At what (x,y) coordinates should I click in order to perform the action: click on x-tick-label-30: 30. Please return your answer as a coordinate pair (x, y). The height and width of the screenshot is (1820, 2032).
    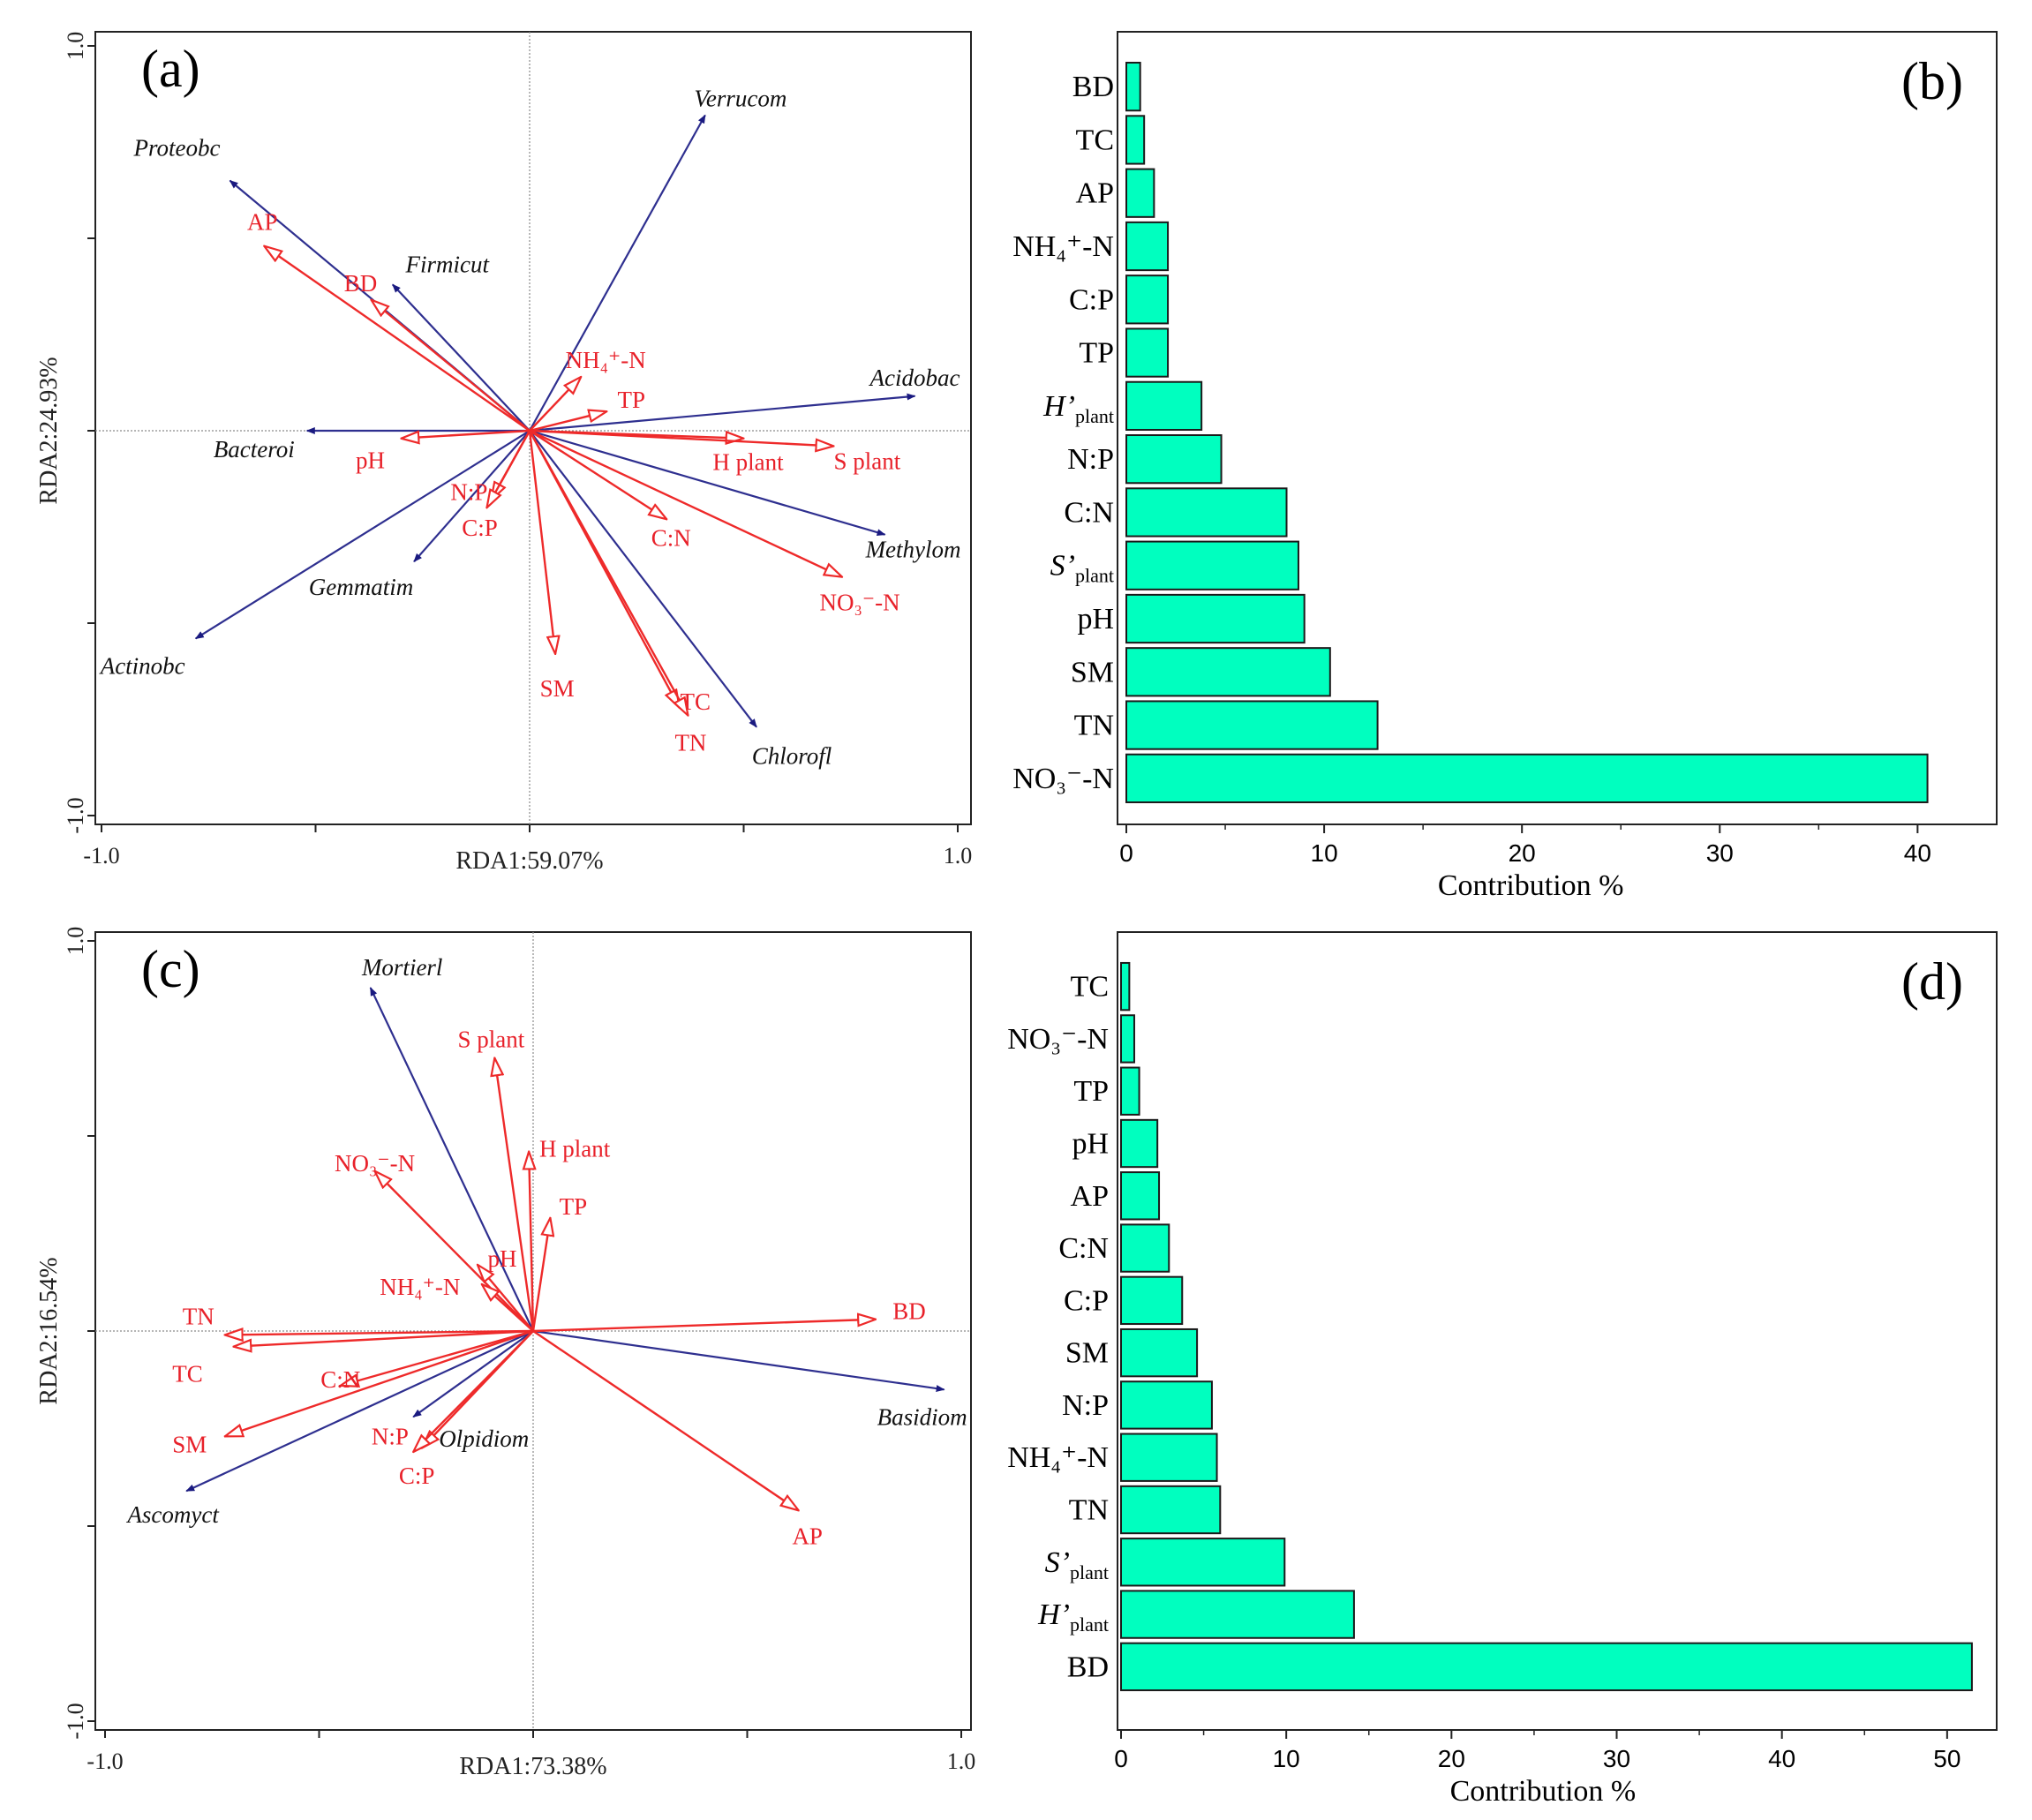
    Looking at the image, I should click on (1616, 1758).